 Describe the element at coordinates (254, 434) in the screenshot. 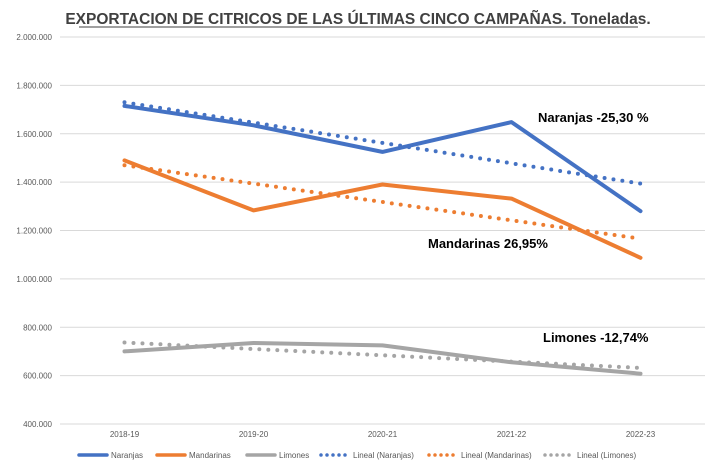

I see `x-tick-label: 2019-20` at that location.